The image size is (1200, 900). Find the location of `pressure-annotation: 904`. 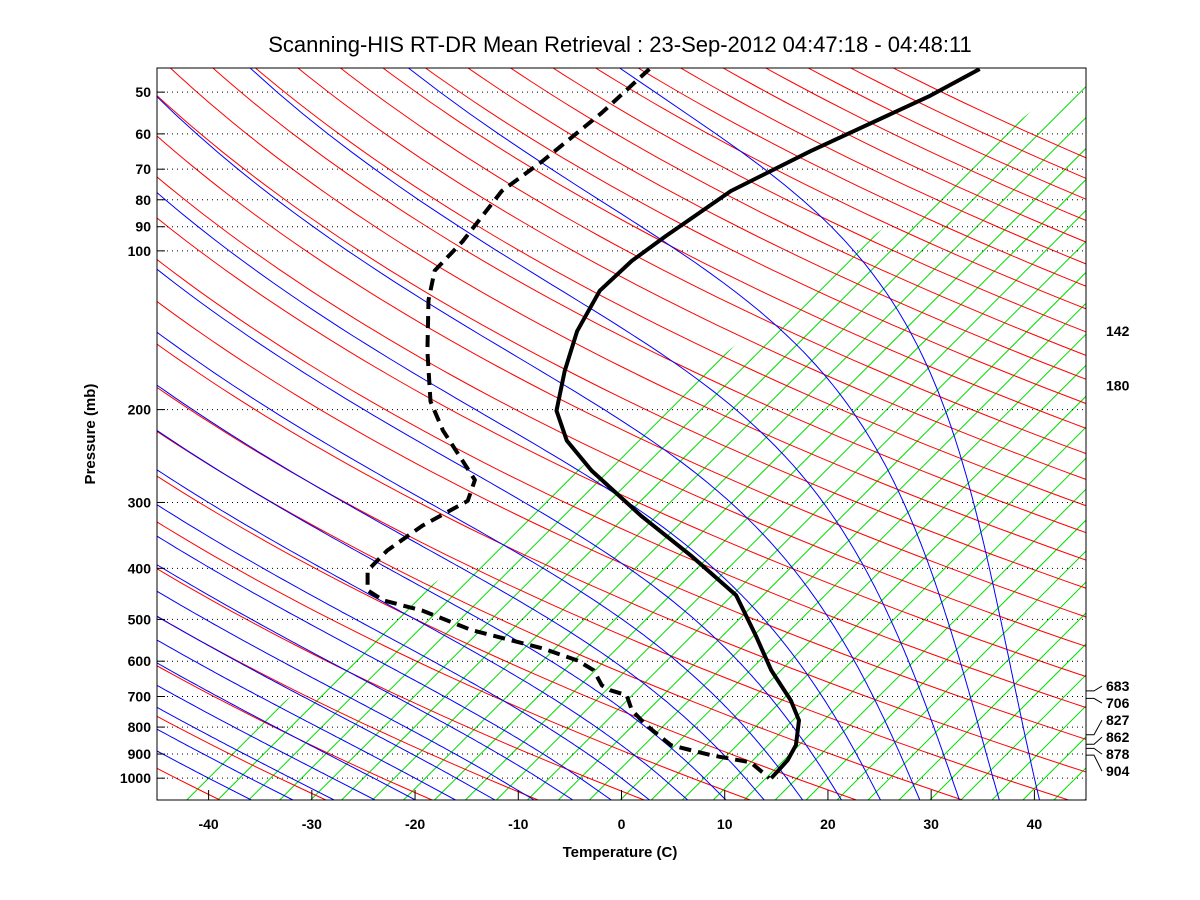

pressure-annotation: 904 is located at coordinates (1118, 771).